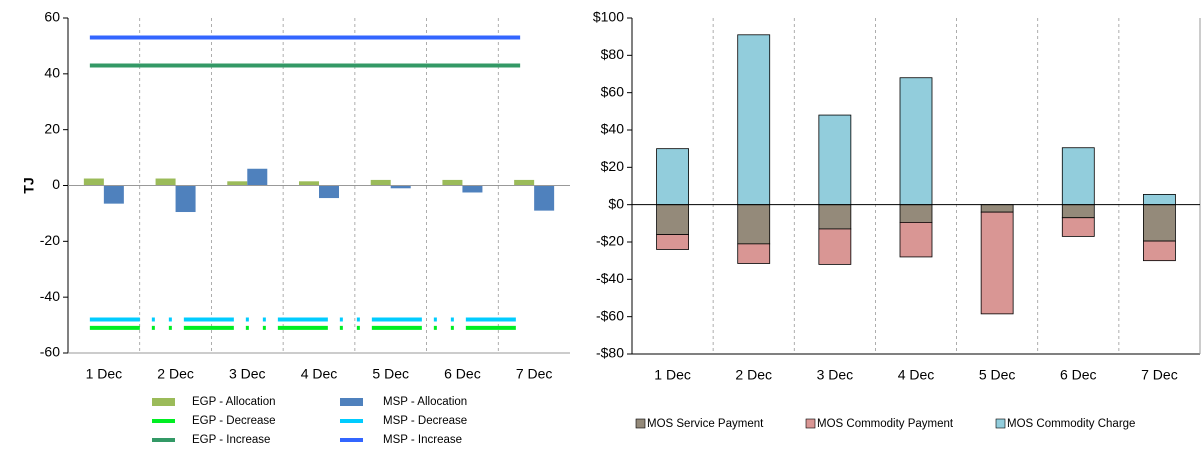 This screenshot has height=455, width=1203. Describe the element at coordinates (610, 353) in the screenshot. I see `y-tick-label: -$80` at that location.